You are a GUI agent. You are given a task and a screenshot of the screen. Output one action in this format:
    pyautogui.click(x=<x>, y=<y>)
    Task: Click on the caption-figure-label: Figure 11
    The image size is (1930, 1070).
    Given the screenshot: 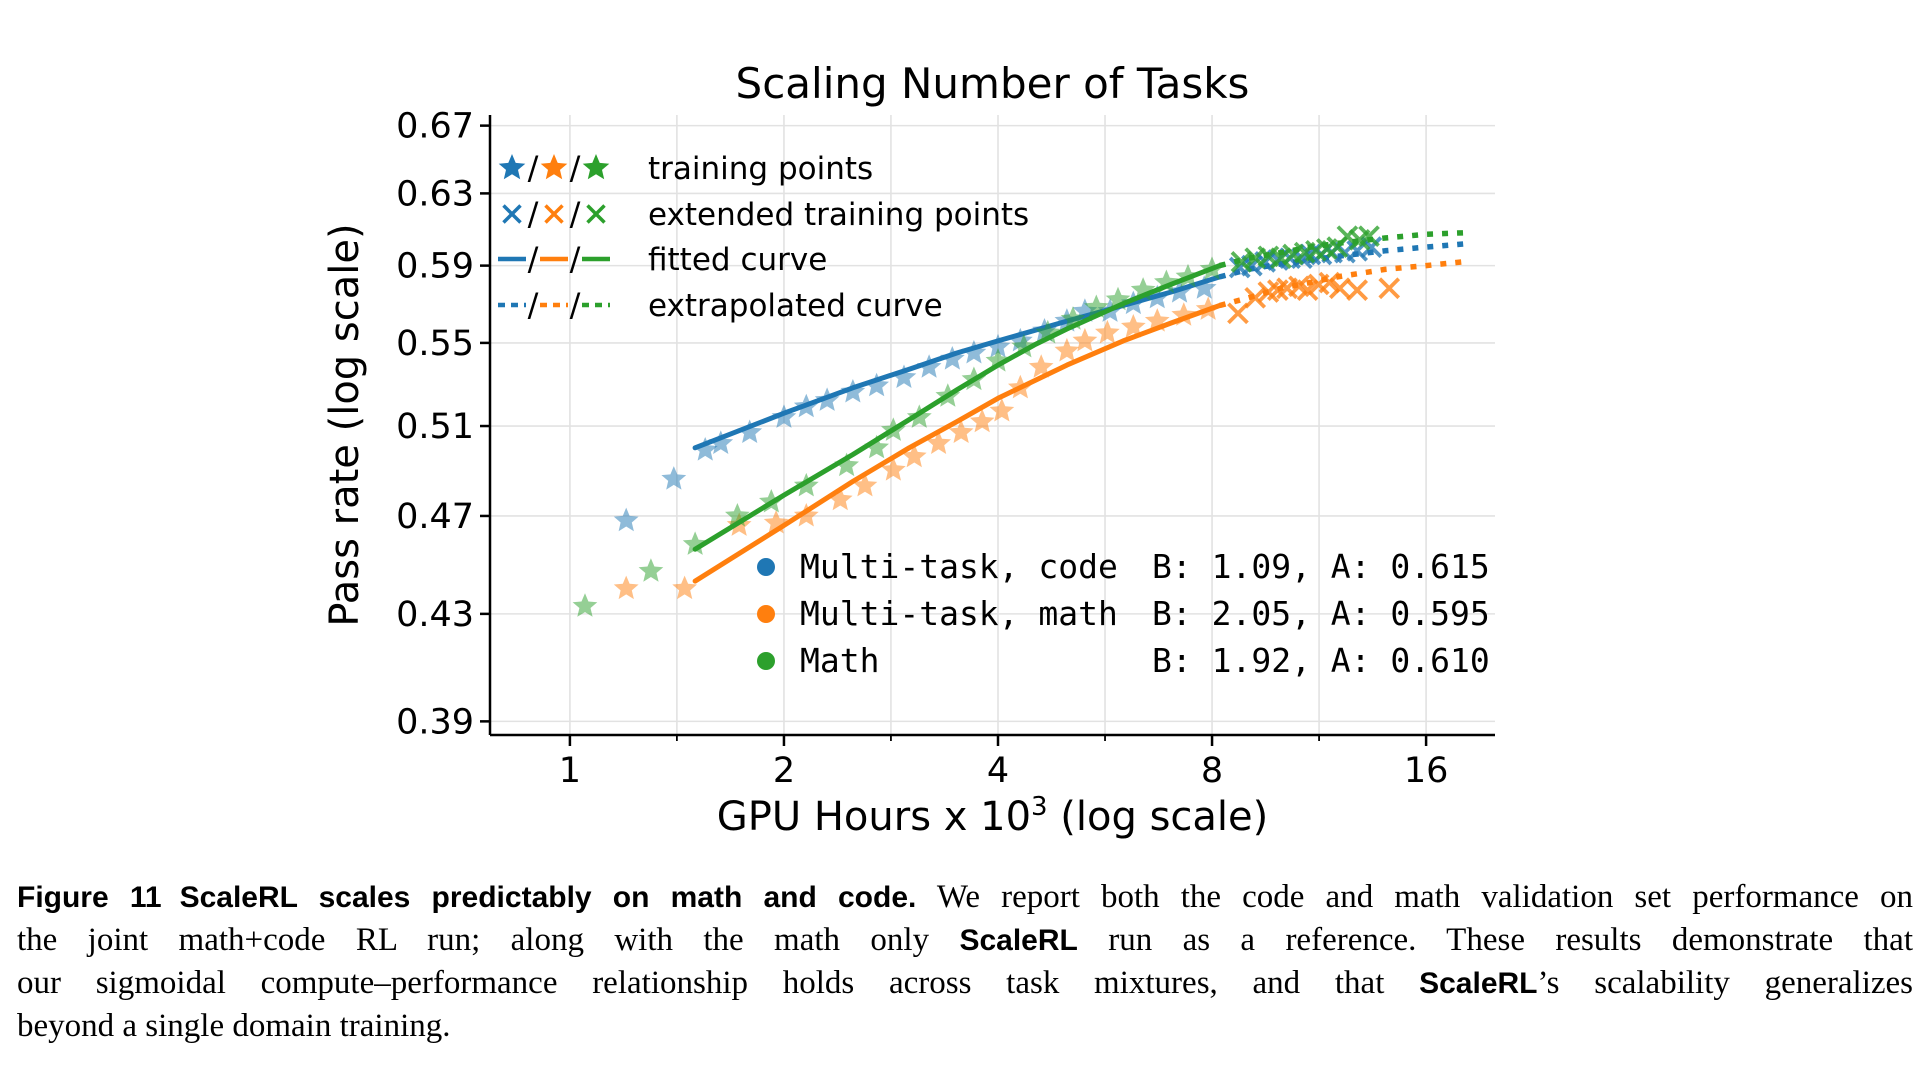 What is the action you would take?
    pyautogui.click(x=89, y=897)
    